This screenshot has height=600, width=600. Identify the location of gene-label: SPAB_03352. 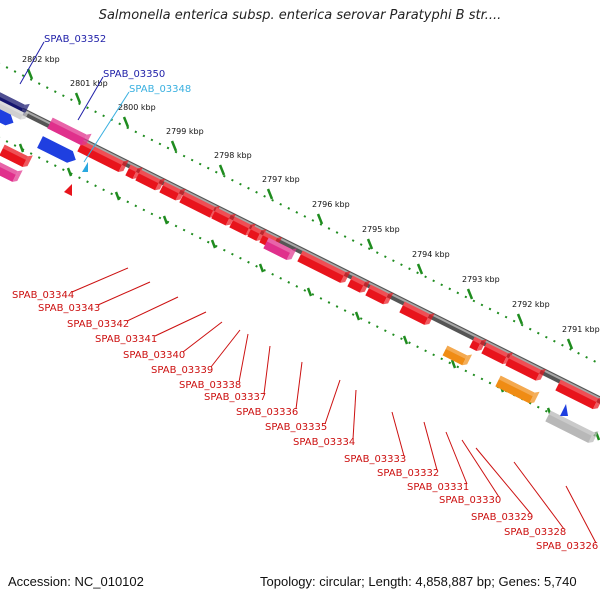
(75, 39).